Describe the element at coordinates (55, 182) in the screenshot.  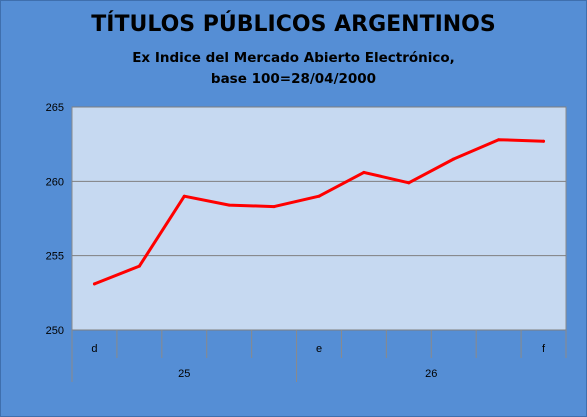
I see `y-tick-label-260: 260` at that location.